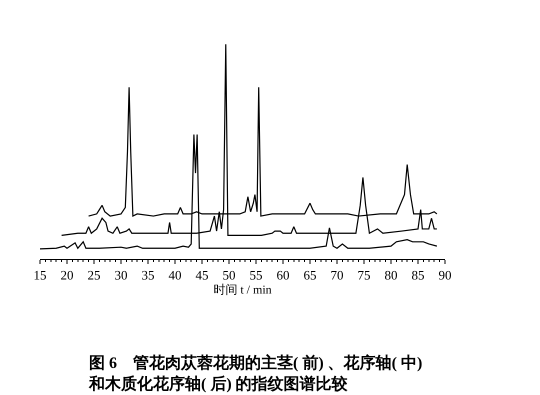 Image resolution: width=540 pixels, height=395 pixels. Describe the element at coordinates (418, 275) in the screenshot. I see `x-tick-label: 85` at that location.